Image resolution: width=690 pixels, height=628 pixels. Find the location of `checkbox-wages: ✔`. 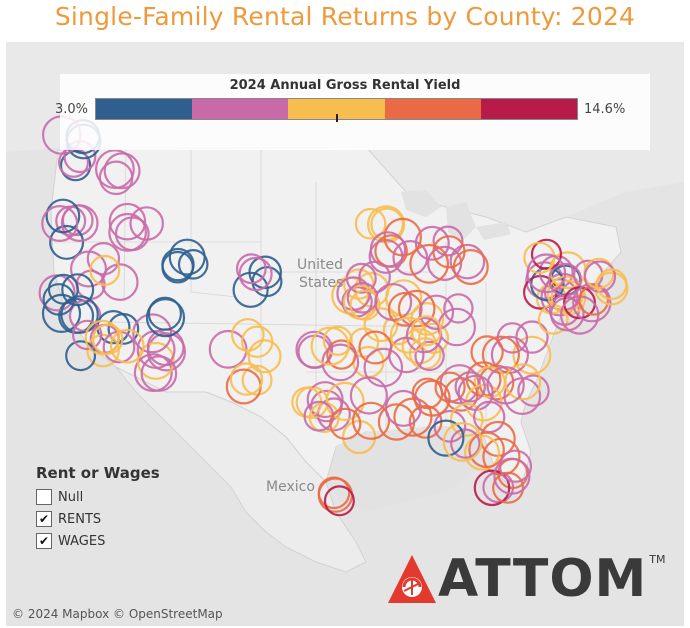

checkbox-wages: ✔ is located at coordinates (44, 541).